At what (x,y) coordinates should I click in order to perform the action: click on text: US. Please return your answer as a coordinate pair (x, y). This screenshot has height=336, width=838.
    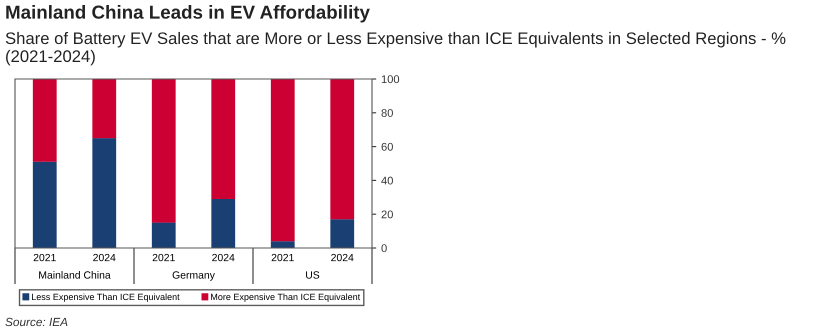
    Looking at the image, I should click on (313, 275).